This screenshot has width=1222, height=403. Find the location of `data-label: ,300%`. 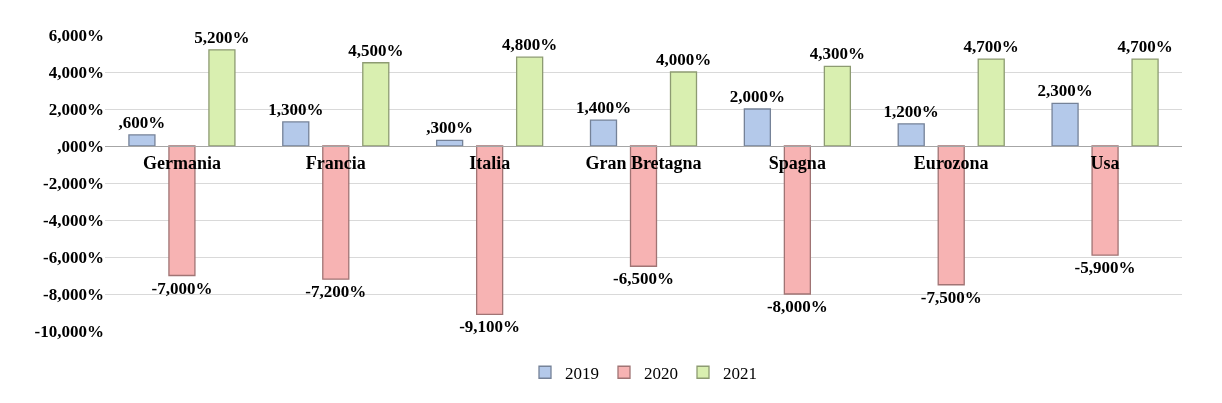

data-label: ,300% is located at coordinates (450, 128).